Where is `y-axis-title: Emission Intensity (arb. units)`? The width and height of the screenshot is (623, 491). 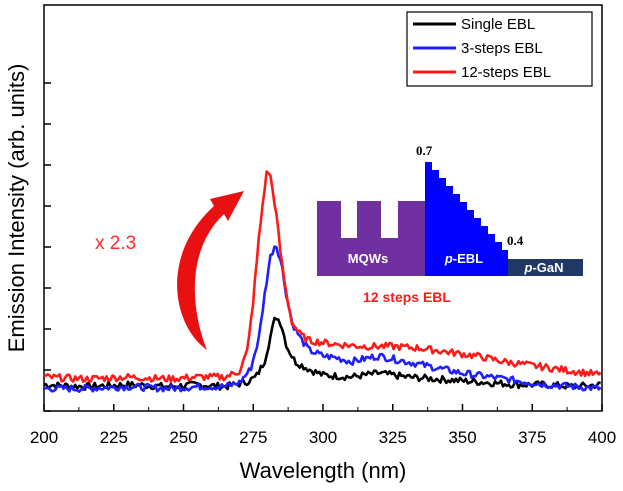 y-axis-title: Emission Intensity (arb. units) is located at coordinates (16, 208).